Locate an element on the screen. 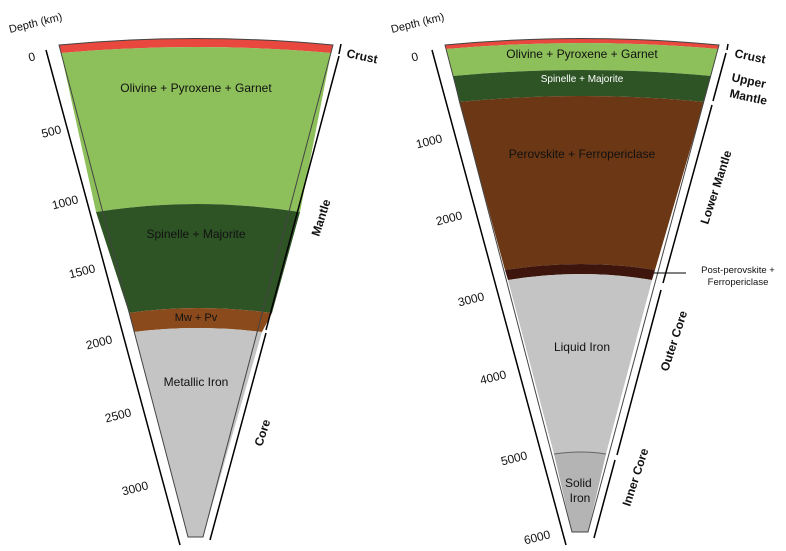 Image resolution: width=786 pixels, height=551 pixels. right-layer-spinelle is located at coordinates (582, 86).